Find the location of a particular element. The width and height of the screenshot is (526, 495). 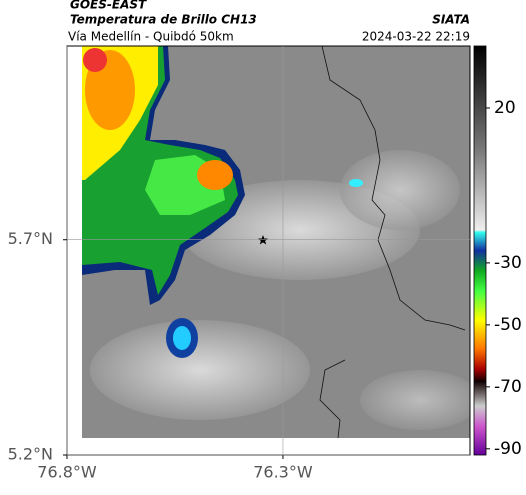

timestamp: 2024-03-22 22:19 is located at coordinates (416, 37).